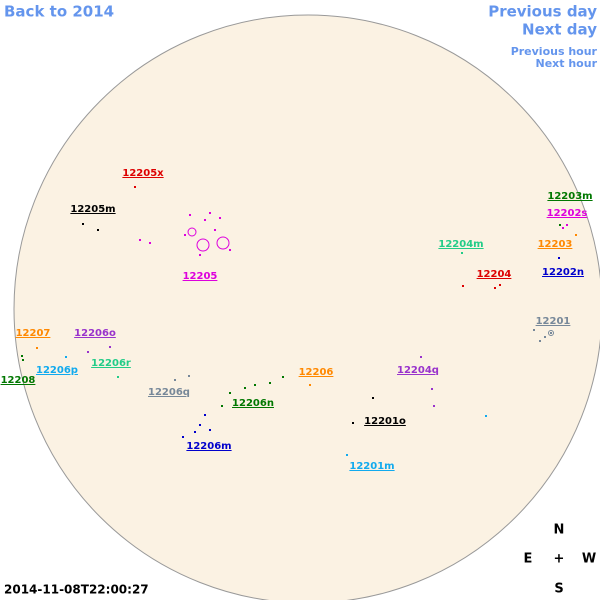 Image resolution: width=600 pixels, height=604 pixels. Describe the element at coordinates (371, 466) in the screenshot. I see `region-label: 12201m` at that location.